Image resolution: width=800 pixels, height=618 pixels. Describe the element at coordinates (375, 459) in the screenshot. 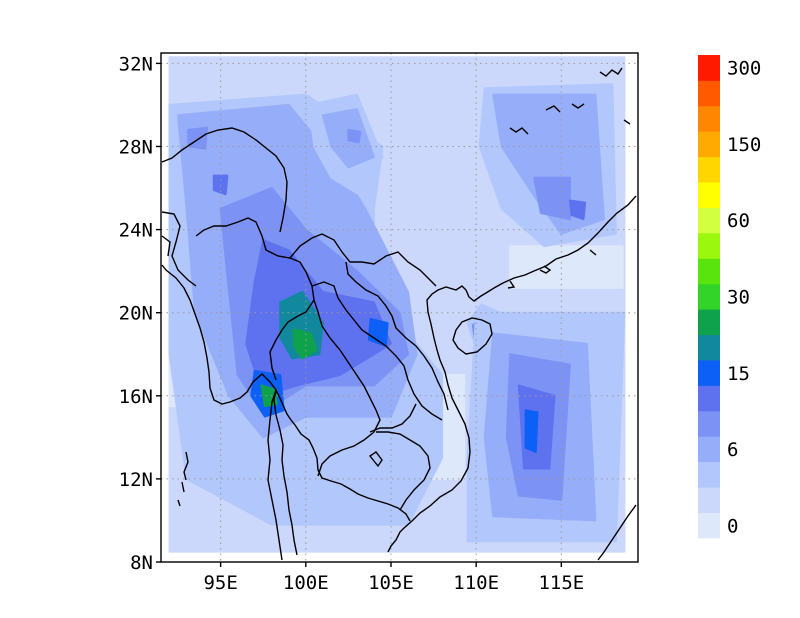

I see `tonle-sap` at that location.